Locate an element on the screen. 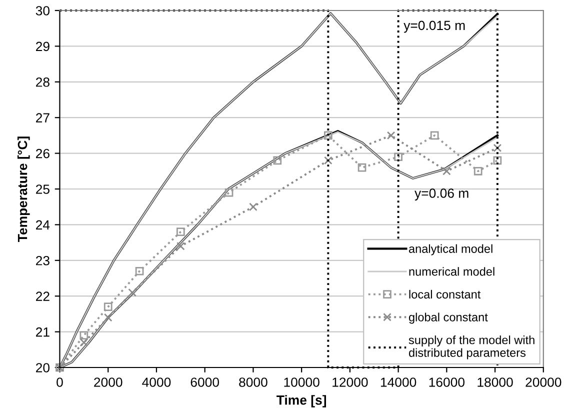 This screenshot has height=420, width=569. y-axis-title: Temperature [°C] is located at coordinates (23, 189).